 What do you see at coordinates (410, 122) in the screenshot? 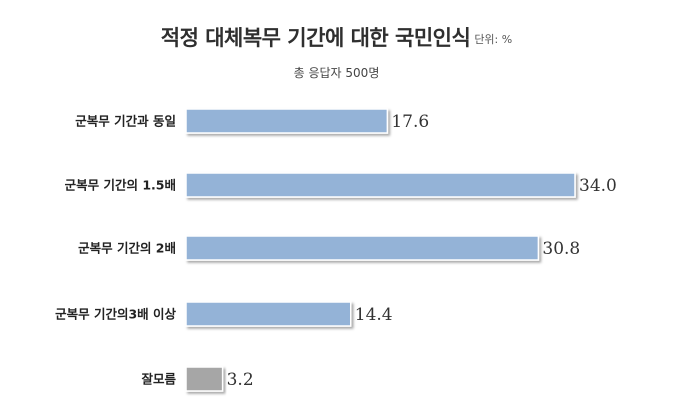
I see `value-label: 17.6` at bounding box center [410, 122].